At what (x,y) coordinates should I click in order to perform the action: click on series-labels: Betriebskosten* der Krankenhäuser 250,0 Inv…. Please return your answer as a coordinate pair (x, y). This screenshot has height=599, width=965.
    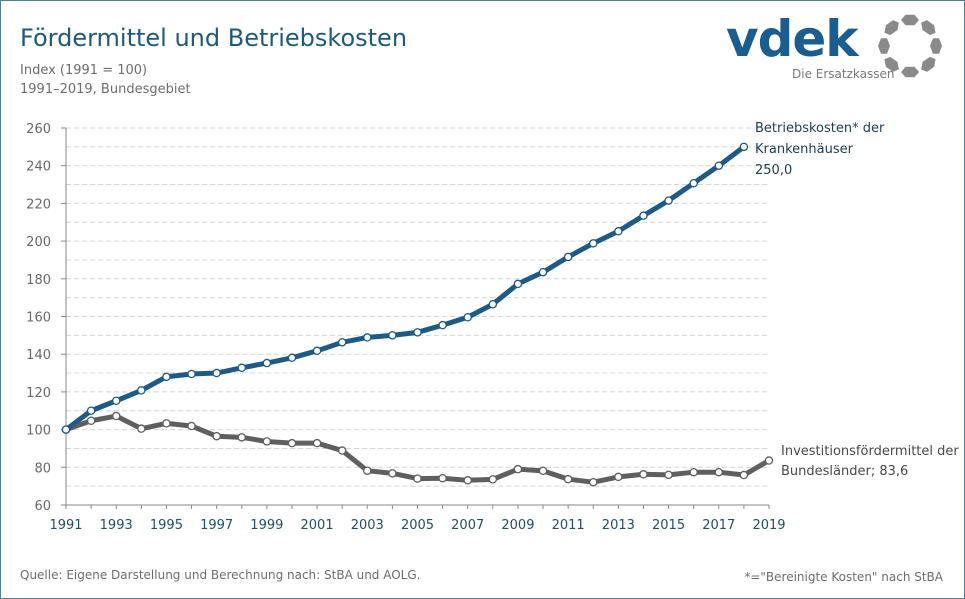
    Looking at the image, I should click on (857, 300).